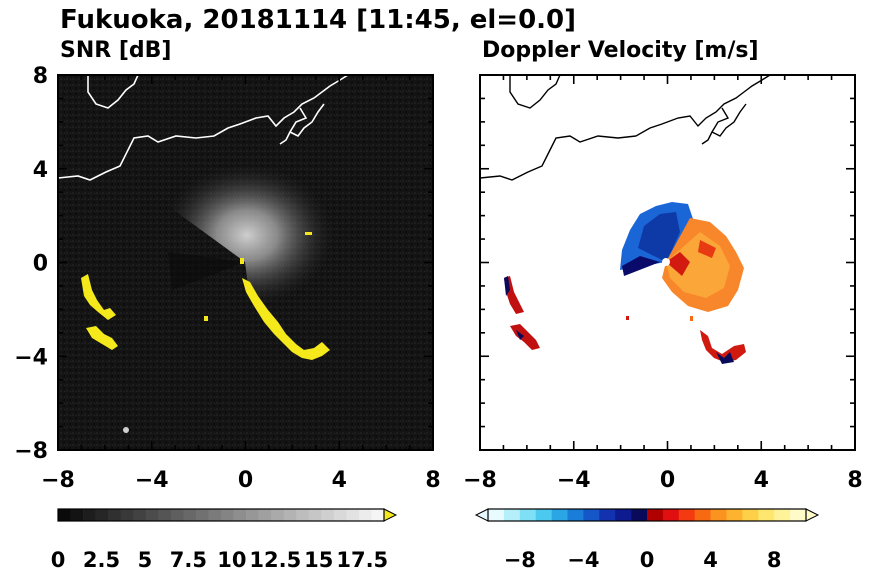 Image resolution: width=870 pixels, height=570 pixels. Describe the element at coordinates (339, 480) in the screenshot. I see `snr-xtick-label: 4` at that location.